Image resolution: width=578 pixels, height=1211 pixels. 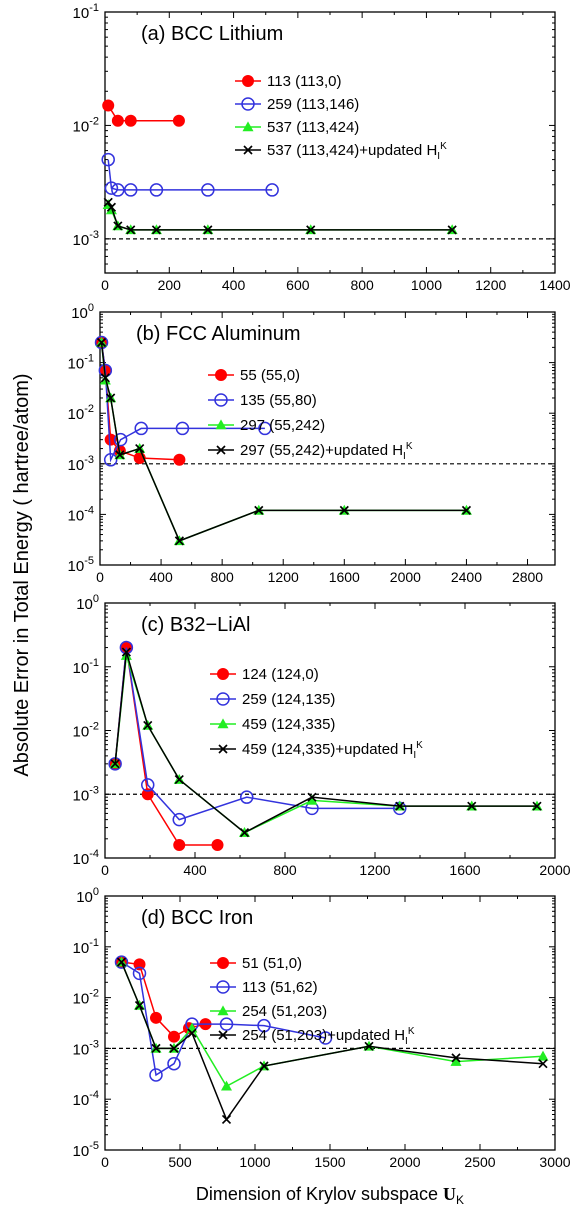 What do you see at coordinates (218, 334) in the screenshot?
I see `panel-title: (b) FCC Aluminum` at bounding box center [218, 334].